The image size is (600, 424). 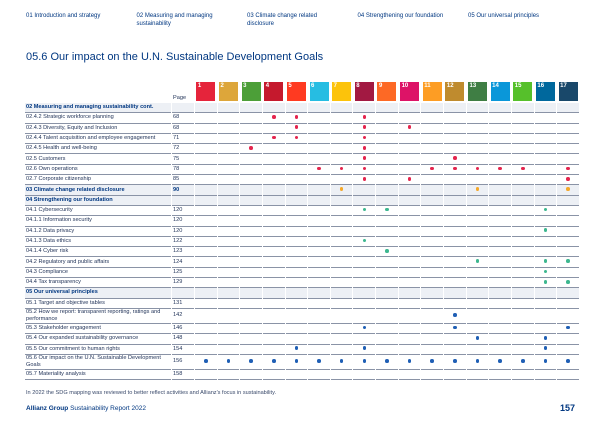 What do you see at coordinates (302, 129) in the screenshot?
I see `table-row: 02.4.3 Diversity, Equity and Inclusion 68` at bounding box center [302, 129].